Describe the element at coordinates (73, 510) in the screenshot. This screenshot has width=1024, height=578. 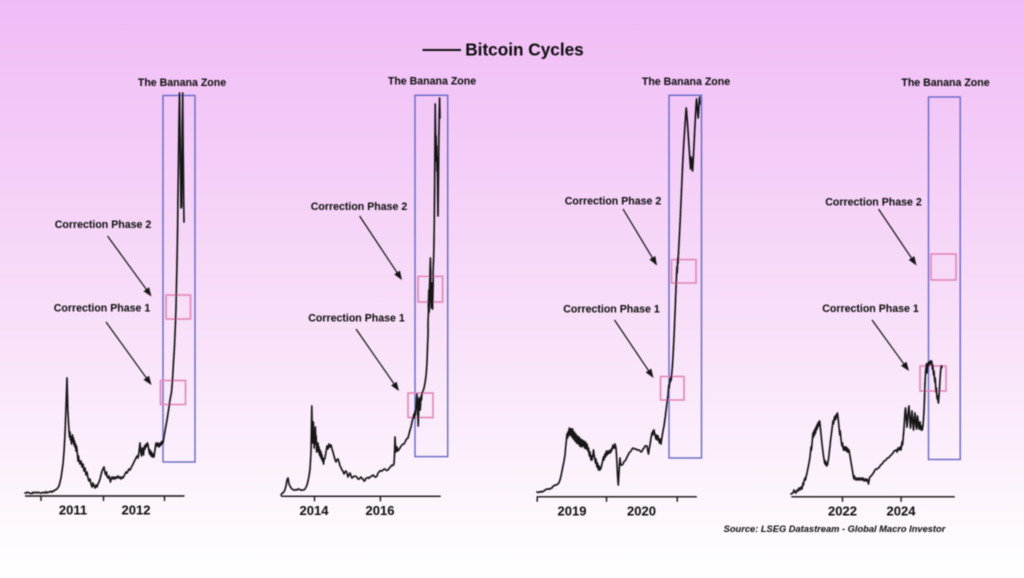
I see `svg-text: 2011` at that location.